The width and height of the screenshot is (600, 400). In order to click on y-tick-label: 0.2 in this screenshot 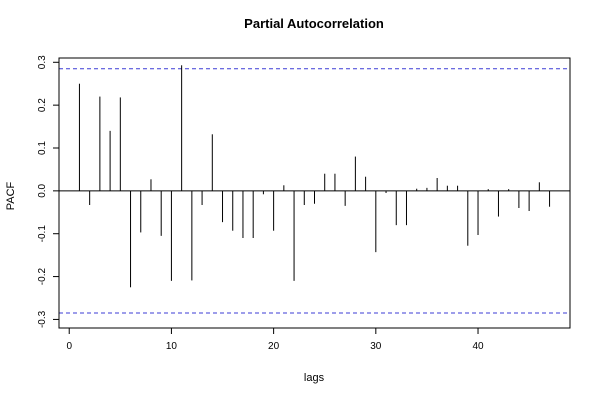, I will do `click(42, 105)`.